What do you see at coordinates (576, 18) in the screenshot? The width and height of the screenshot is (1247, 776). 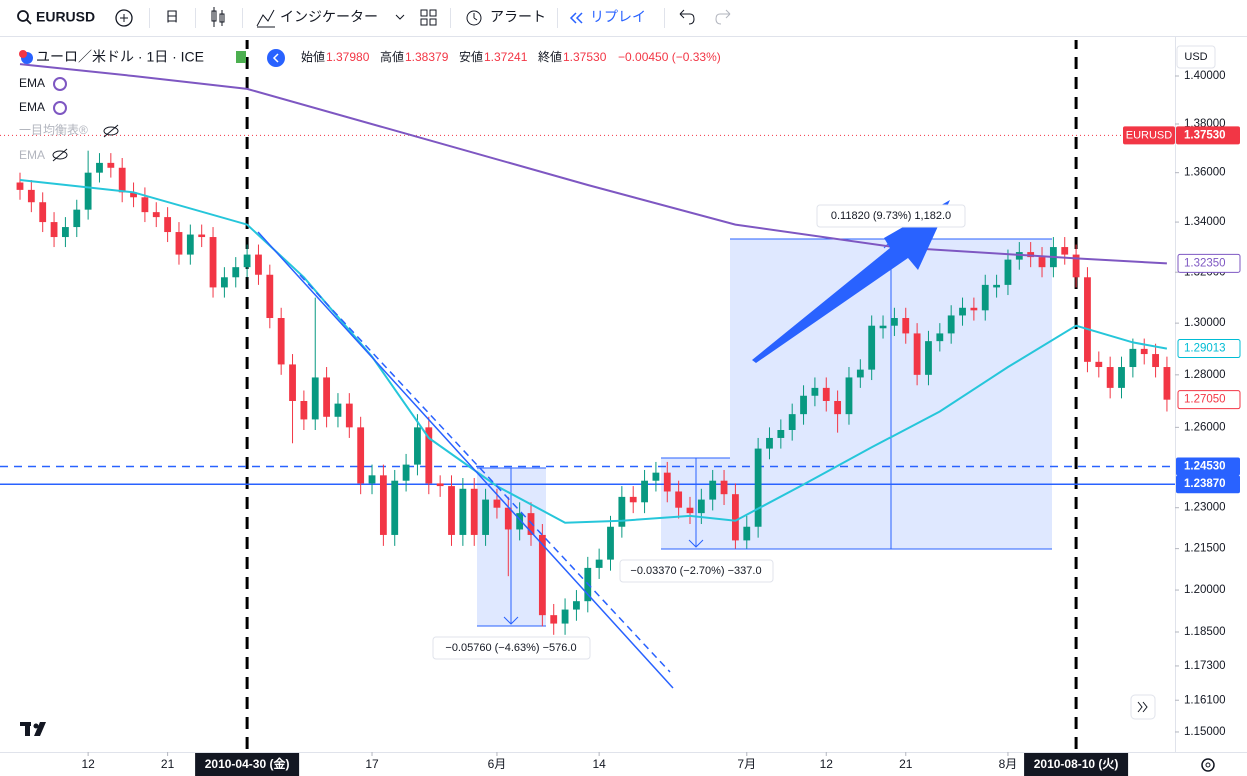 I see `replay-icon` at bounding box center [576, 18].